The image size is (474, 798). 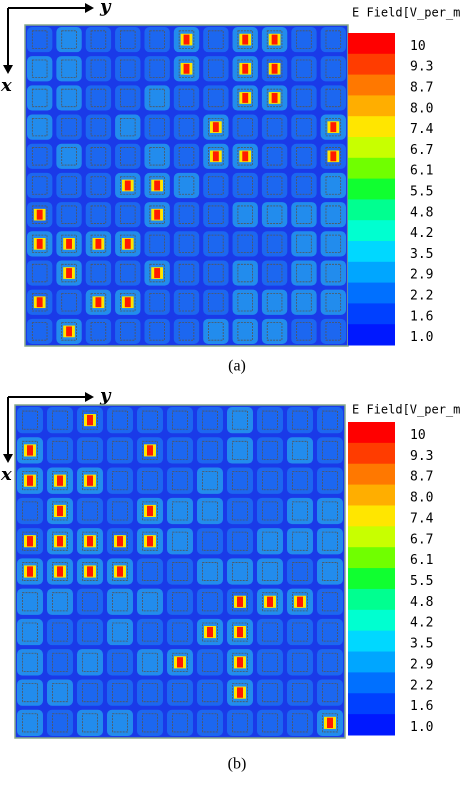 I want to click on legend-label: 6.7, so click(x=421, y=150).